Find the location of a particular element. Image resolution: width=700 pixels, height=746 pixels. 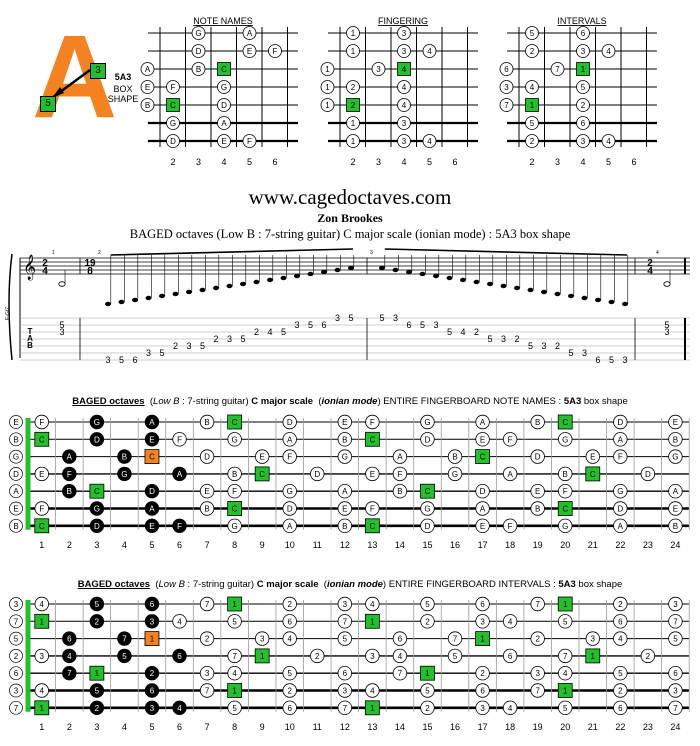

board-fret-number: 5 is located at coordinates (151, 545).